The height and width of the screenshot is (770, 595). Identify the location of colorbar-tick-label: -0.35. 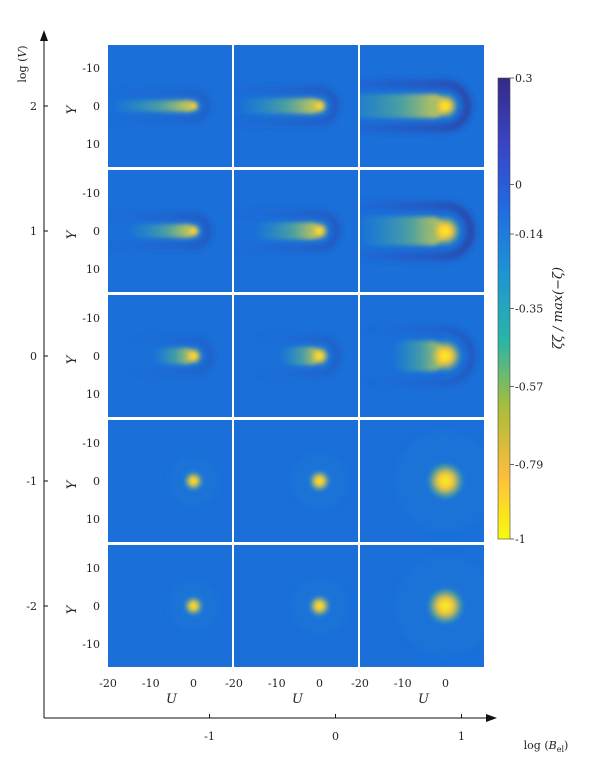
(529, 309).